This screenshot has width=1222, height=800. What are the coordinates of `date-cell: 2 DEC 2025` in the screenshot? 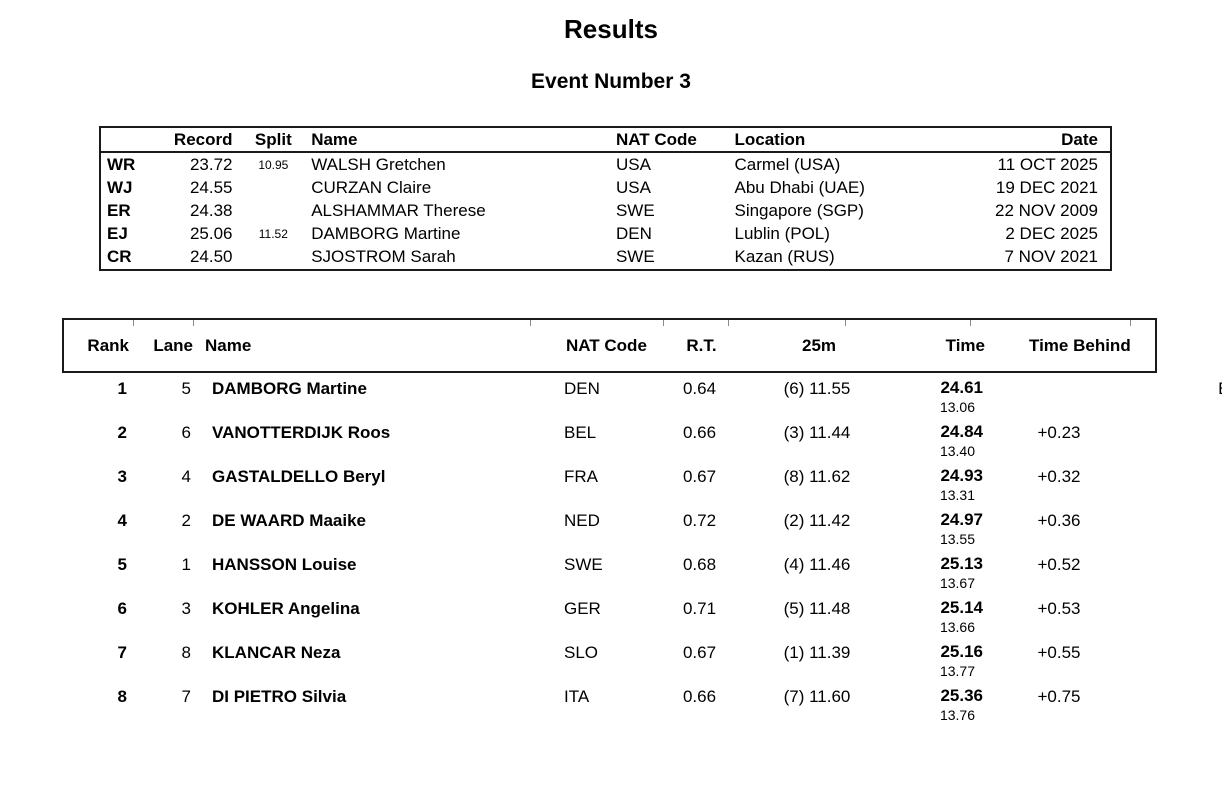 It's located at (1051, 234).